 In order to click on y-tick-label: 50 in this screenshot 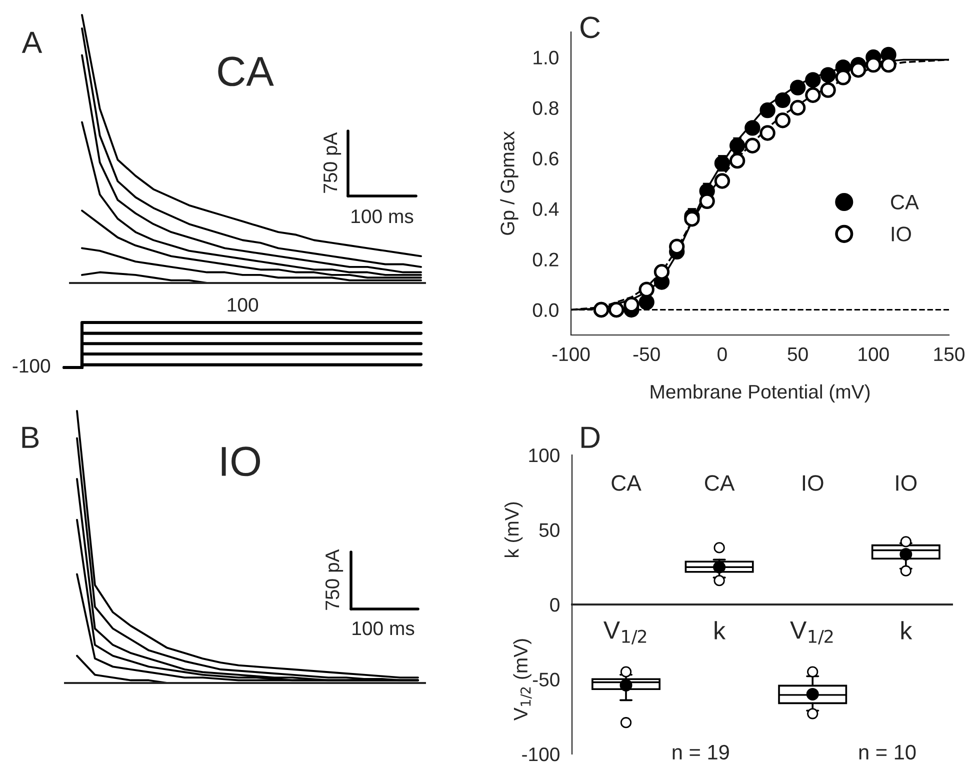, I will do `click(549, 530)`.